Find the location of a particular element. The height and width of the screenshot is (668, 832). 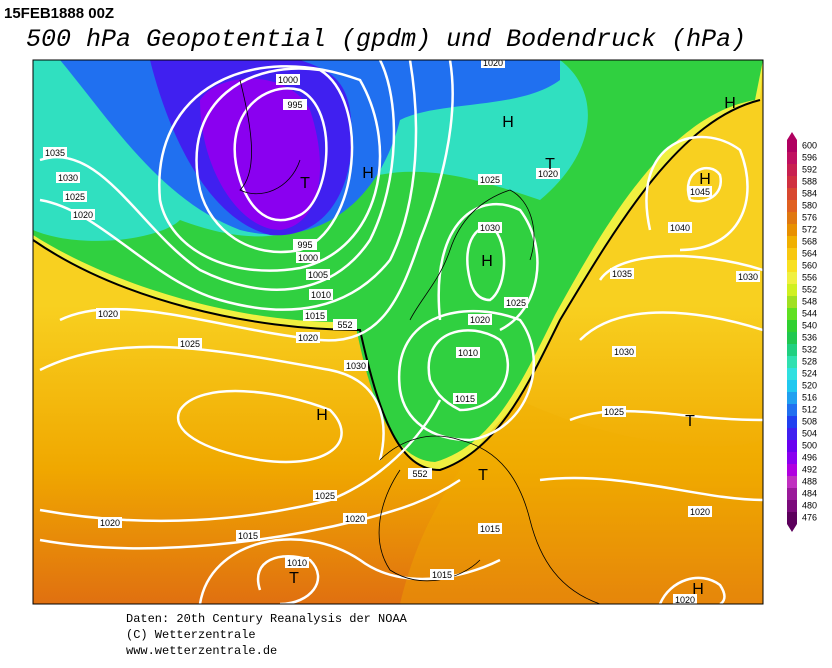

pressure-label: 552 is located at coordinates (419, 474).